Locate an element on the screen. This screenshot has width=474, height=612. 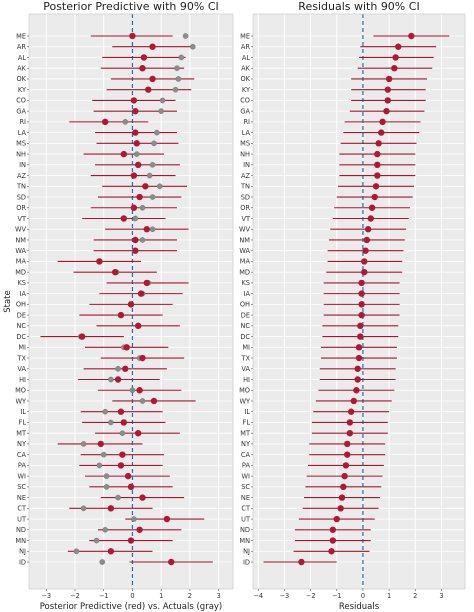
y-tick-label: NY is located at coordinates (246, 444).